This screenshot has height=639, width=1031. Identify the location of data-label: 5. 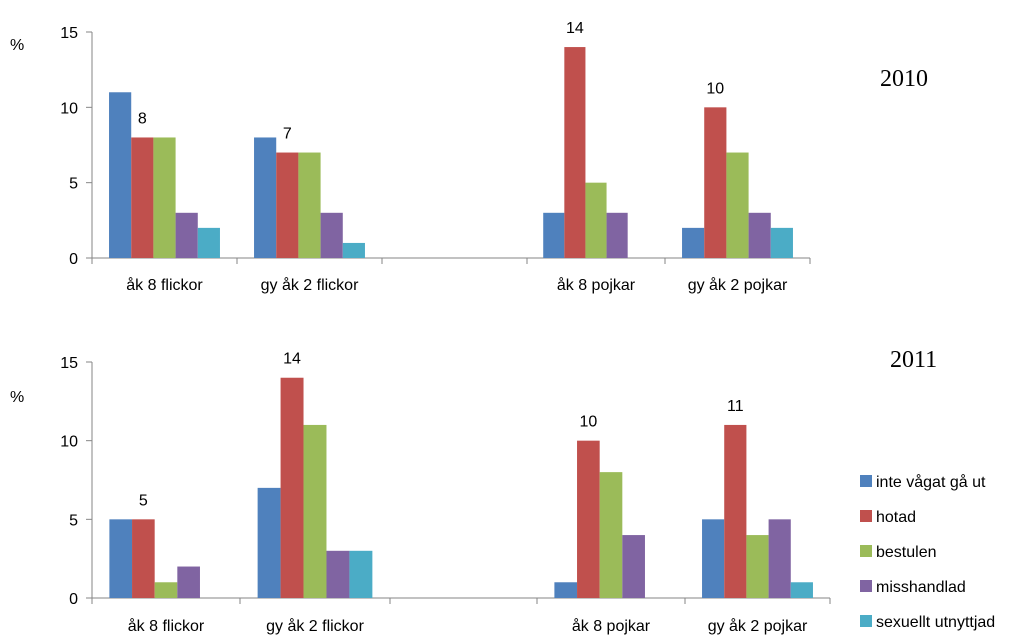
(143, 500).